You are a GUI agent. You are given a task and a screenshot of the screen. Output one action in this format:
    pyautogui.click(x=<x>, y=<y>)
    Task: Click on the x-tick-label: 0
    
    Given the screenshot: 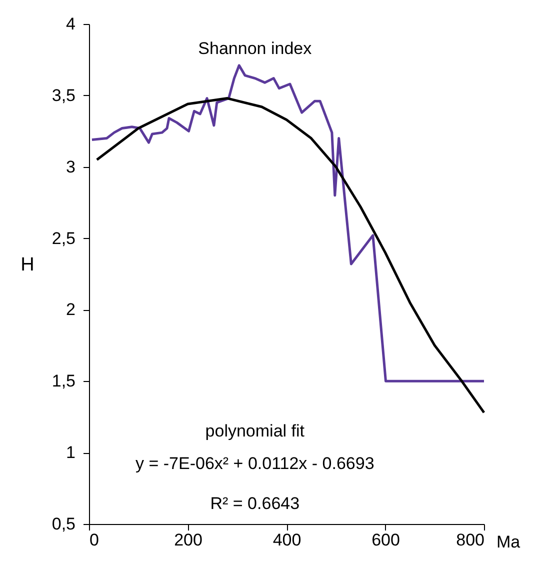 What is the action you would take?
    pyautogui.click(x=94, y=540)
    